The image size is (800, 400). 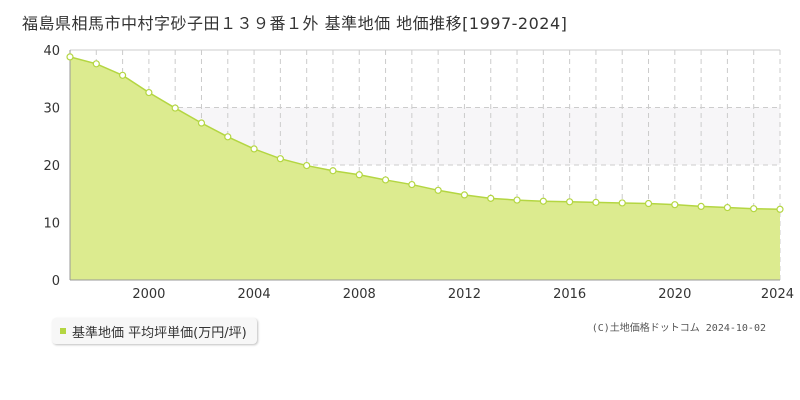 I want to click on x-tick-label: 2012, so click(x=464, y=294).